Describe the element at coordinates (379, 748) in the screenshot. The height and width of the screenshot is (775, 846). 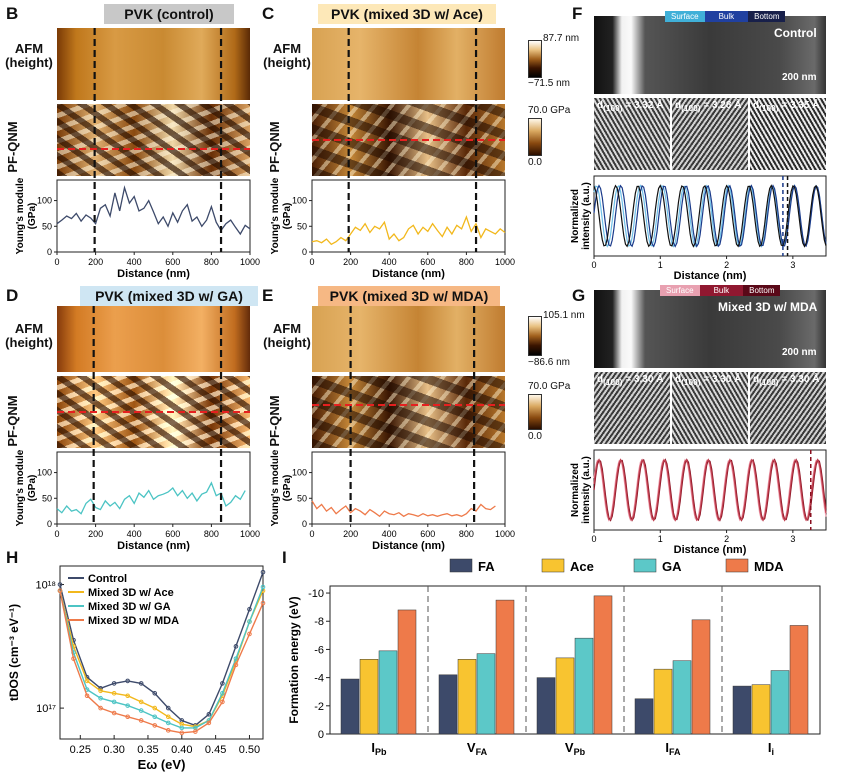
I see `category-label: IPb` at that location.